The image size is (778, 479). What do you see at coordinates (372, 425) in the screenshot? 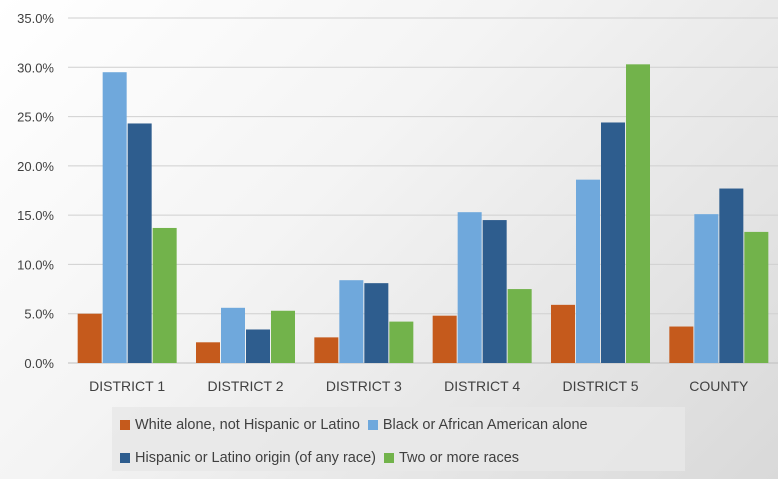
I see `legend-swatch-black` at bounding box center [372, 425].